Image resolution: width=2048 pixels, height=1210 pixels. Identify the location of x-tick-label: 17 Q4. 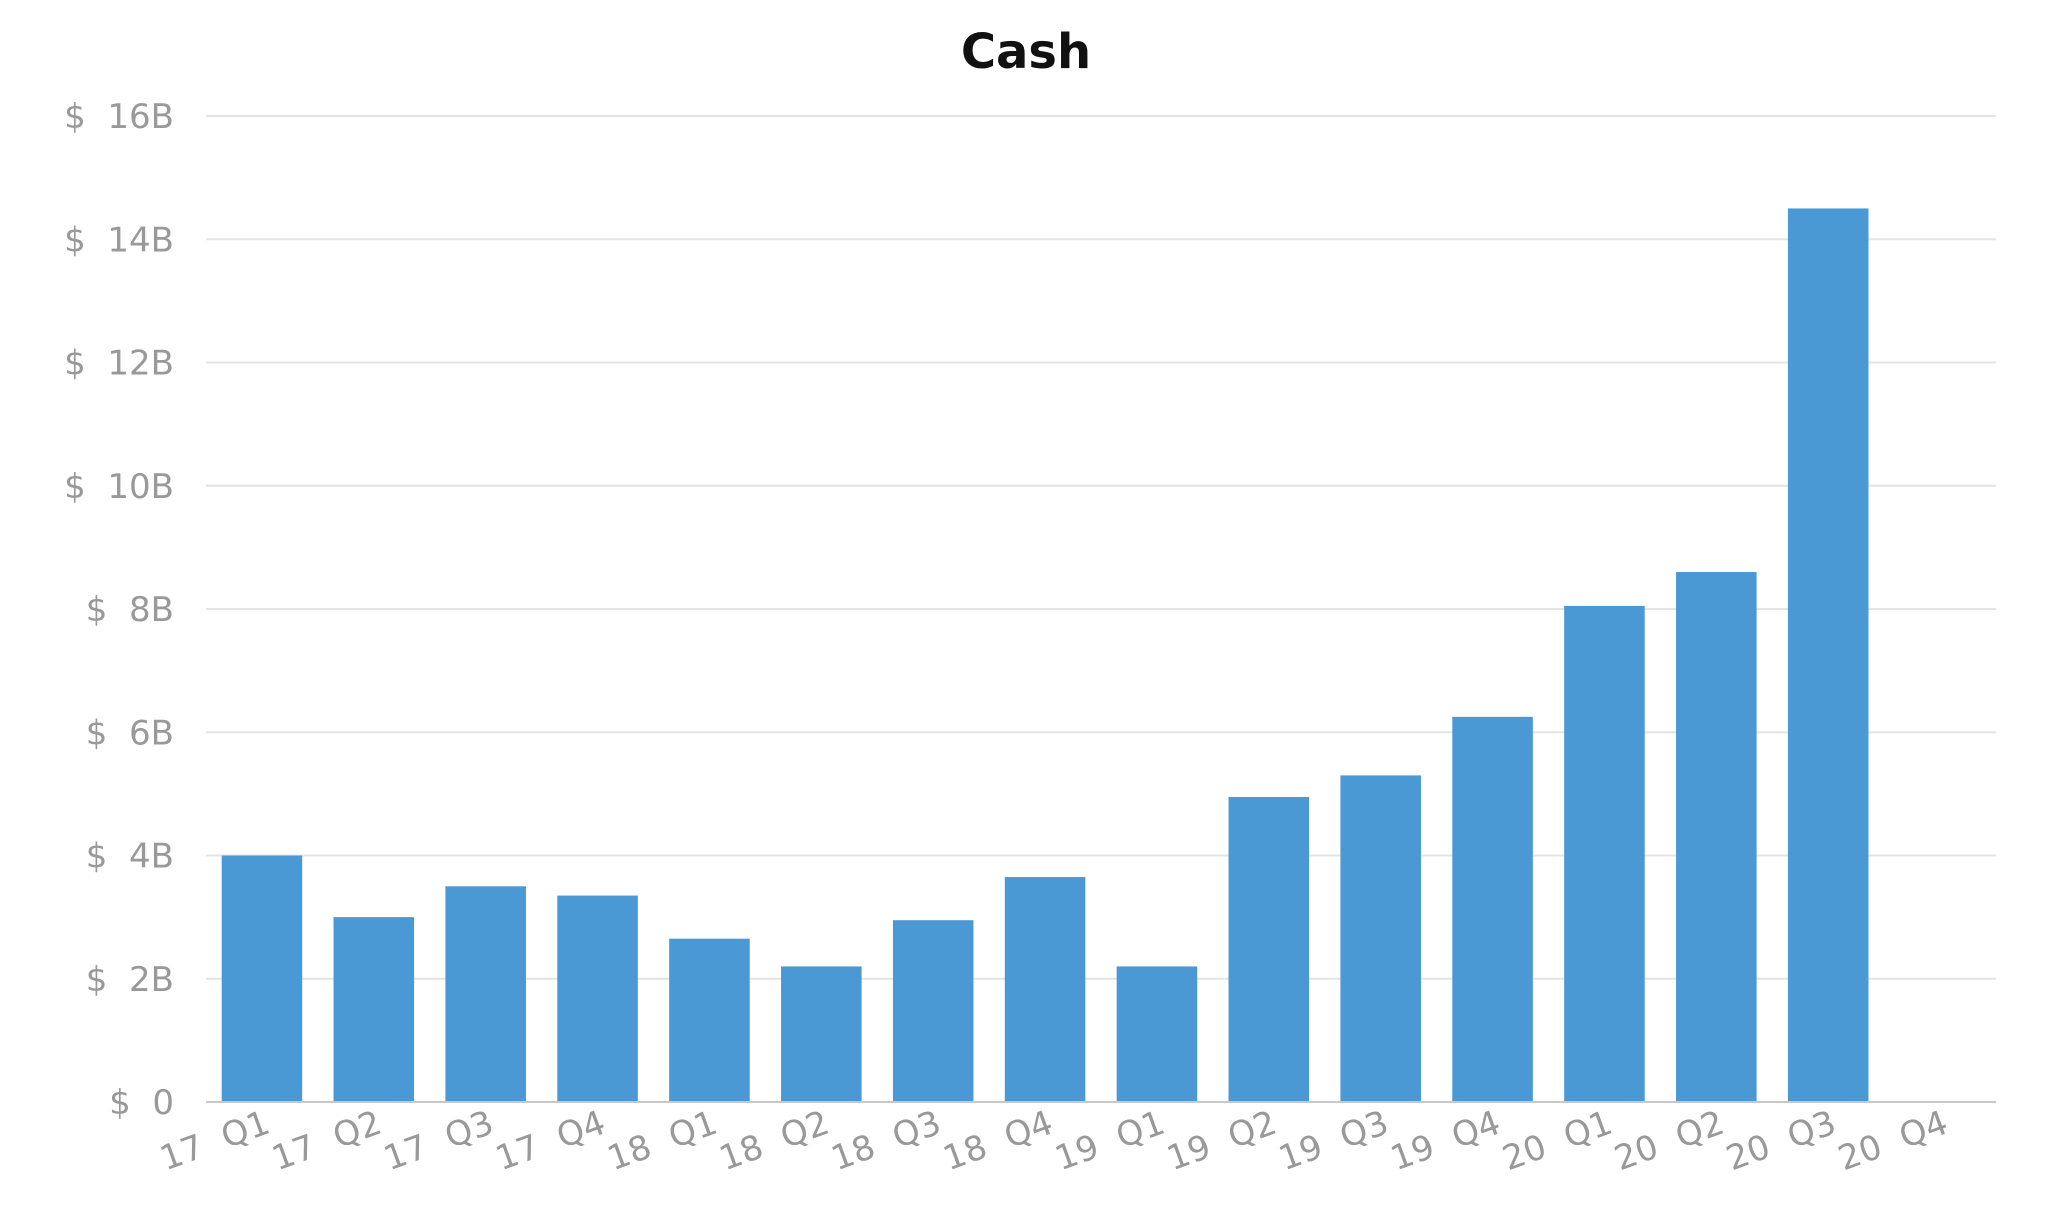
(551, 1141).